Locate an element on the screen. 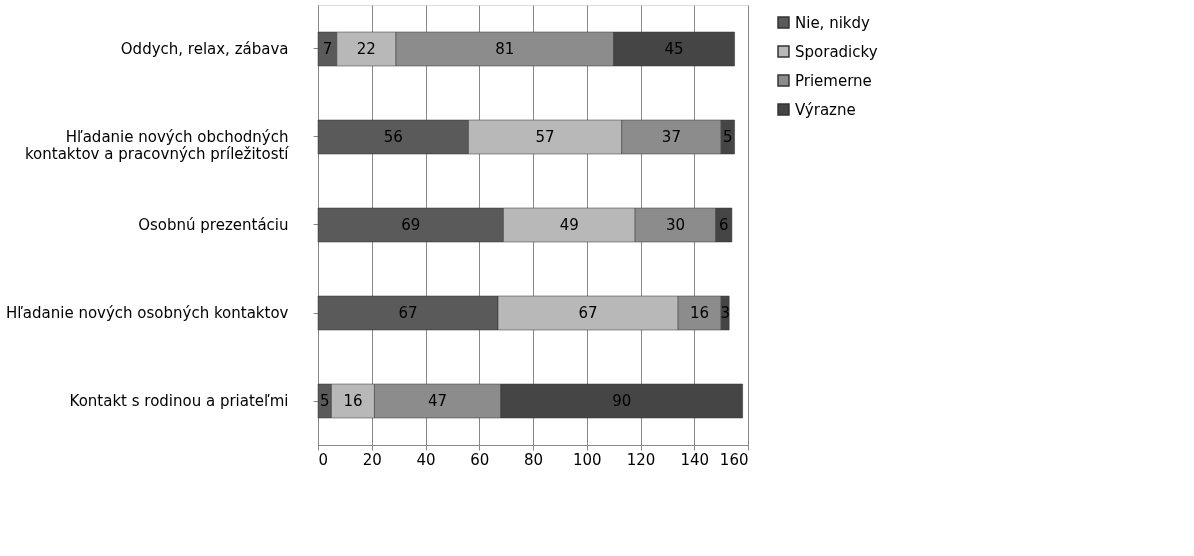  y-tick-label: Kontakt s rodinou a priateľmi is located at coordinates (179, 401).